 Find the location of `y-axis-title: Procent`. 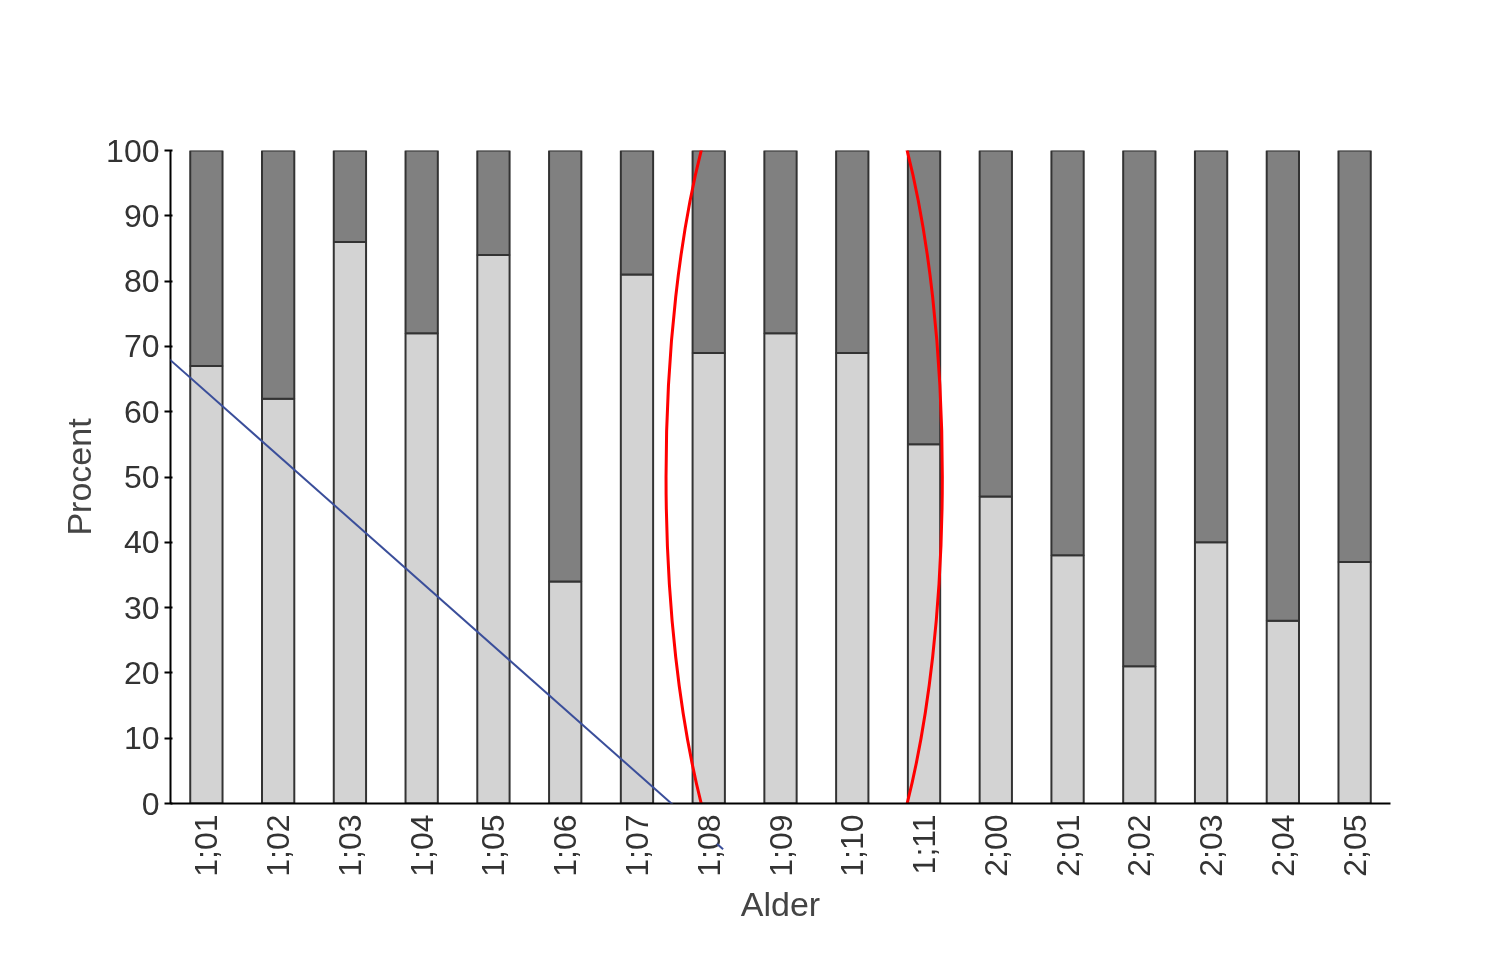

y-axis-title: Procent is located at coordinates (79, 476).